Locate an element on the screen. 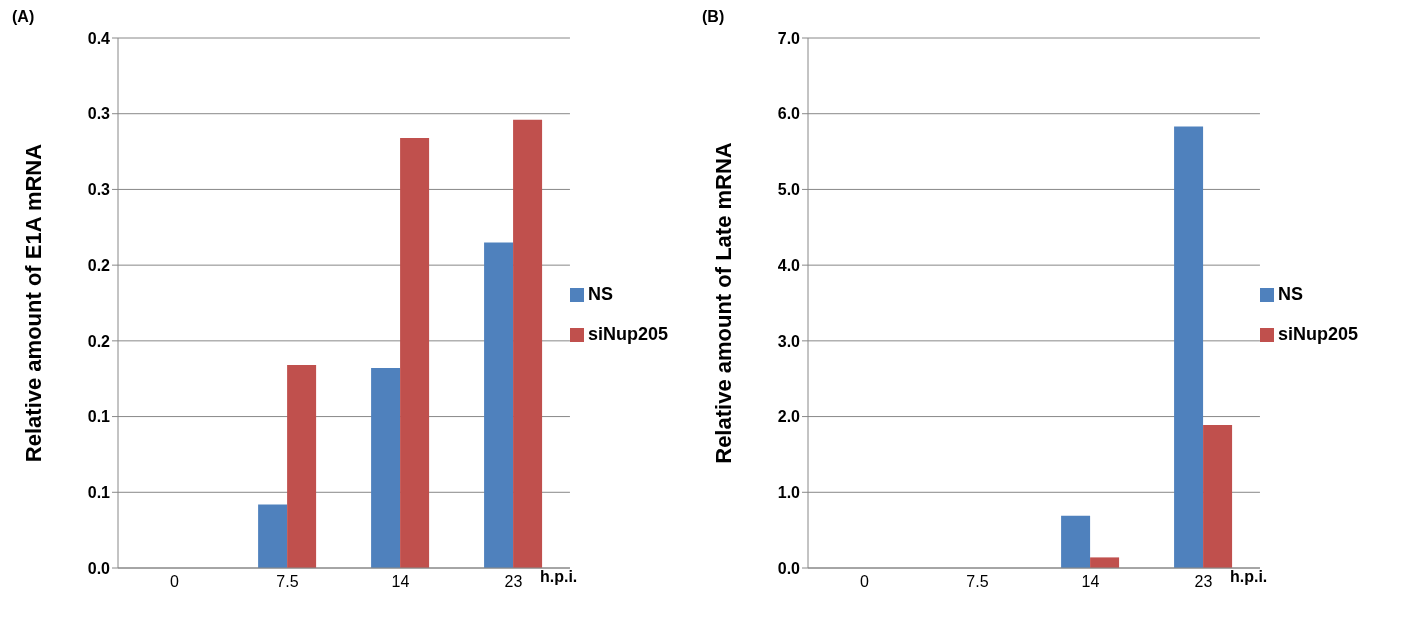 Image resolution: width=1404 pixels, height=631 pixels. y-tick-label: 4.0 is located at coordinates (789, 265).